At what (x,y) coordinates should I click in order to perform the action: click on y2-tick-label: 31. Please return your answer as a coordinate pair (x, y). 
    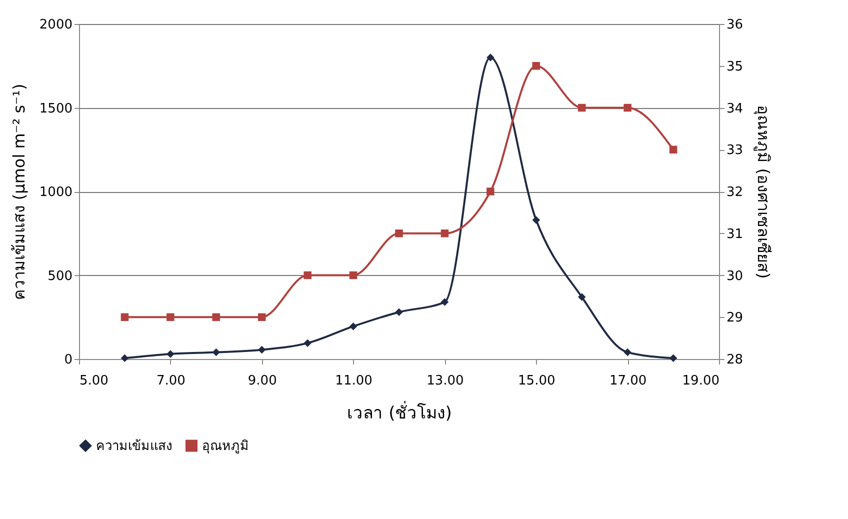
    Looking at the image, I should click on (735, 234).